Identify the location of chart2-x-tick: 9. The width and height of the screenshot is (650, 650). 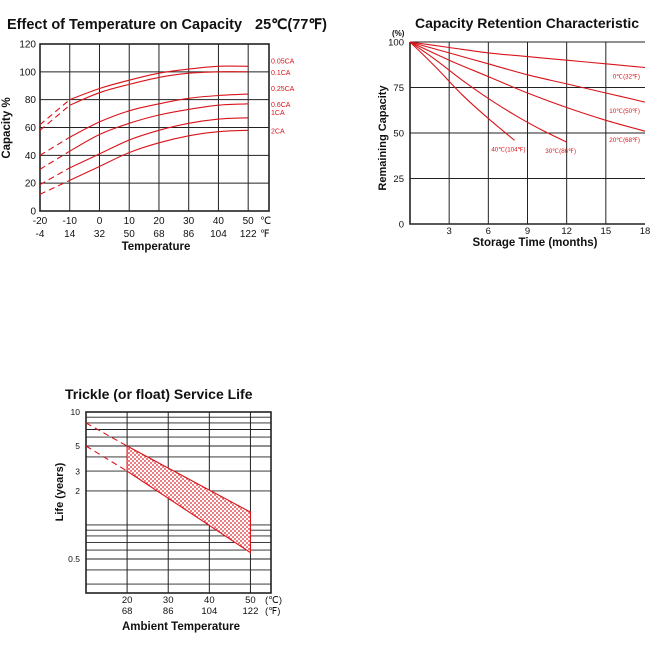
(527, 231).